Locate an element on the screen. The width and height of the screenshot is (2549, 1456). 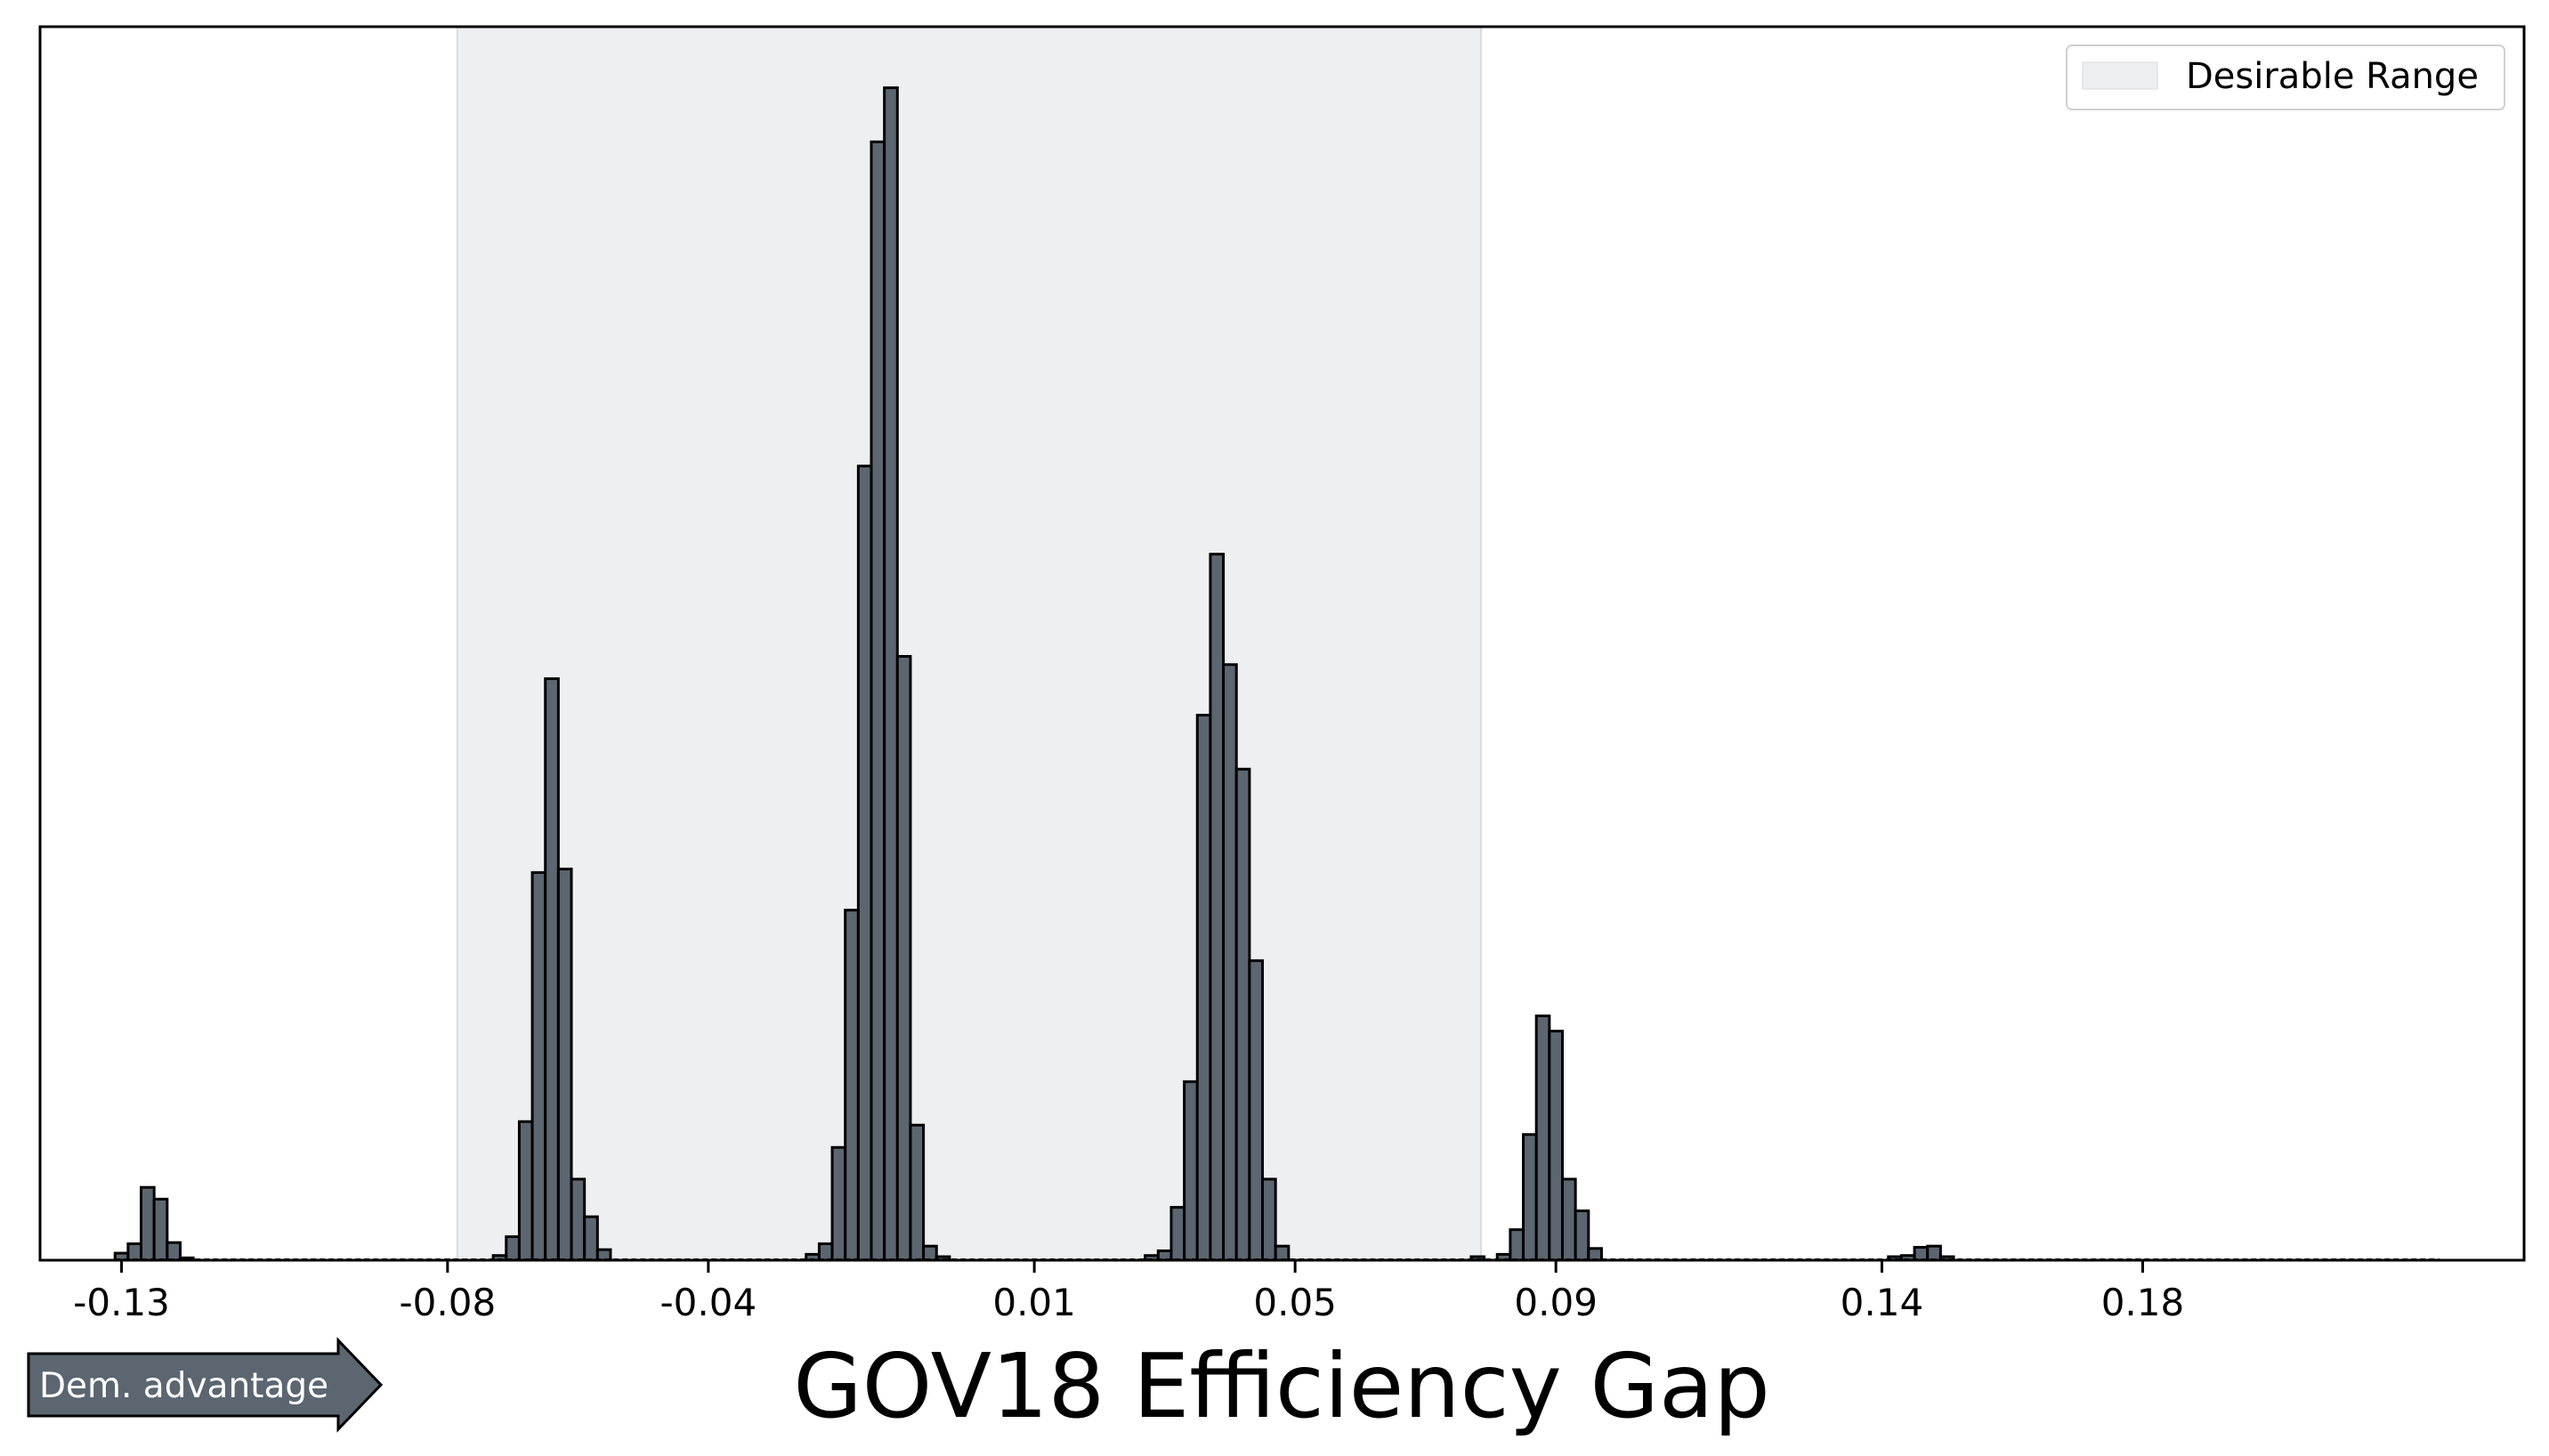
legend-box is located at coordinates (2286, 77).